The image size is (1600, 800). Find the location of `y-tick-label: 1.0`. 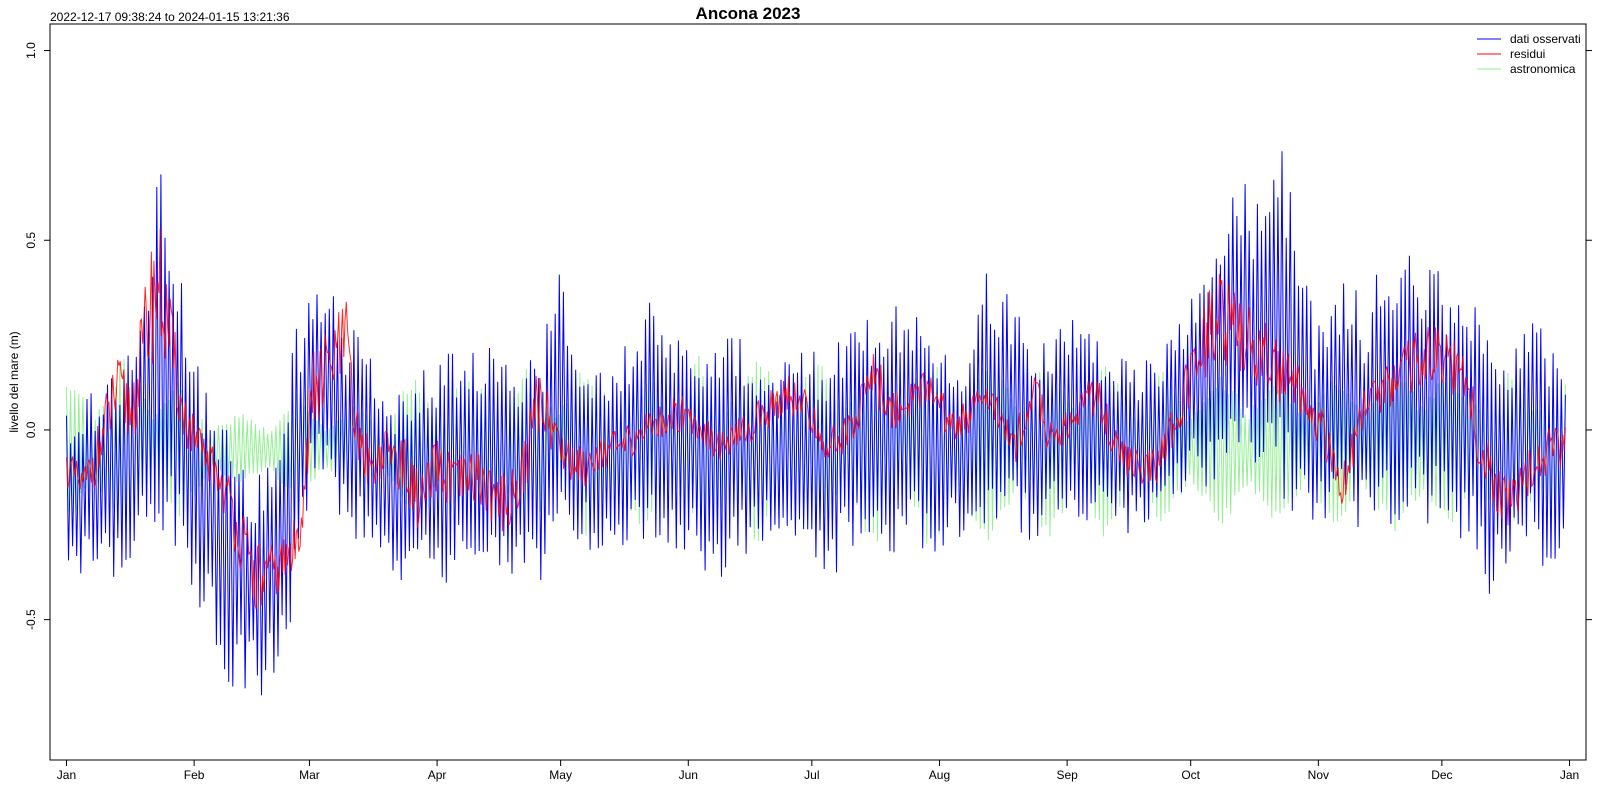

y-tick-label: 1.0 is located at coordinates (31, 50).